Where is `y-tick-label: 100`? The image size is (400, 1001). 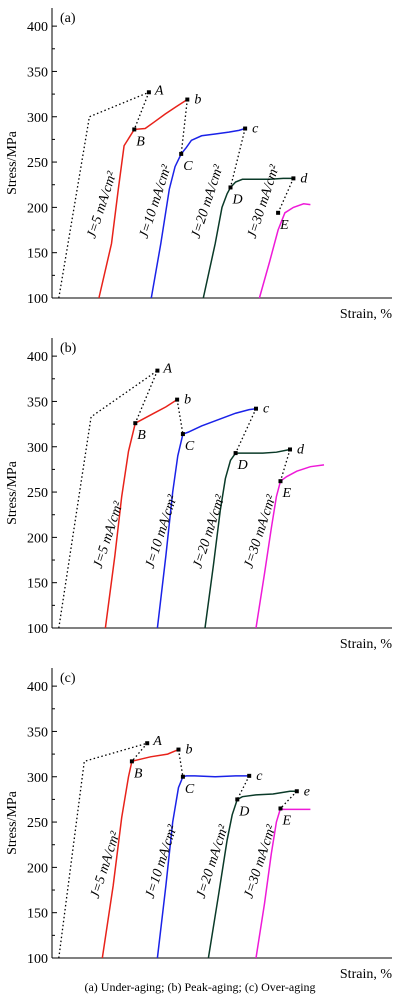
y-tick-label: 100 is located at coordinates (37, 299).